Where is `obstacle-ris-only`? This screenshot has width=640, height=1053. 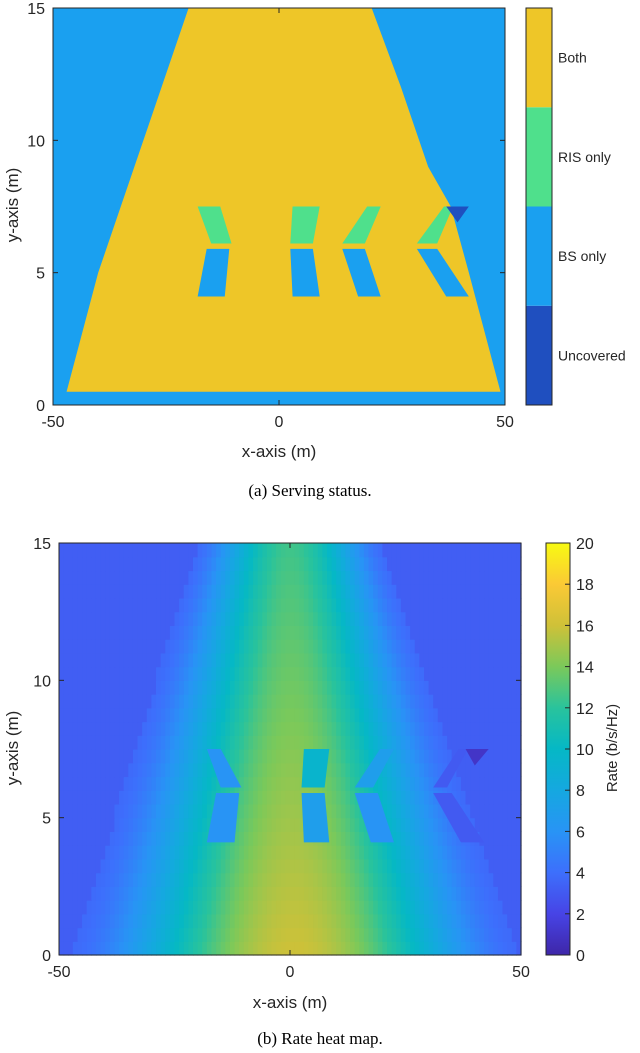 obstacle-ris-only is located at coordinates (361, 225).